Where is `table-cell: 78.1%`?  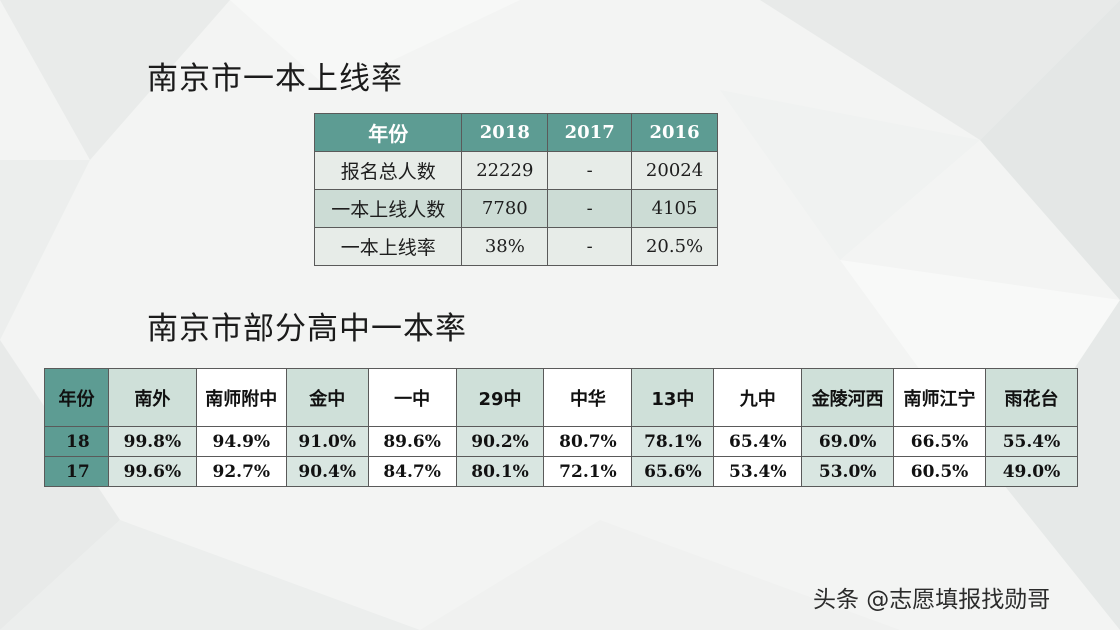 table-cell: 78.1% is located at coordinates (673, 441).